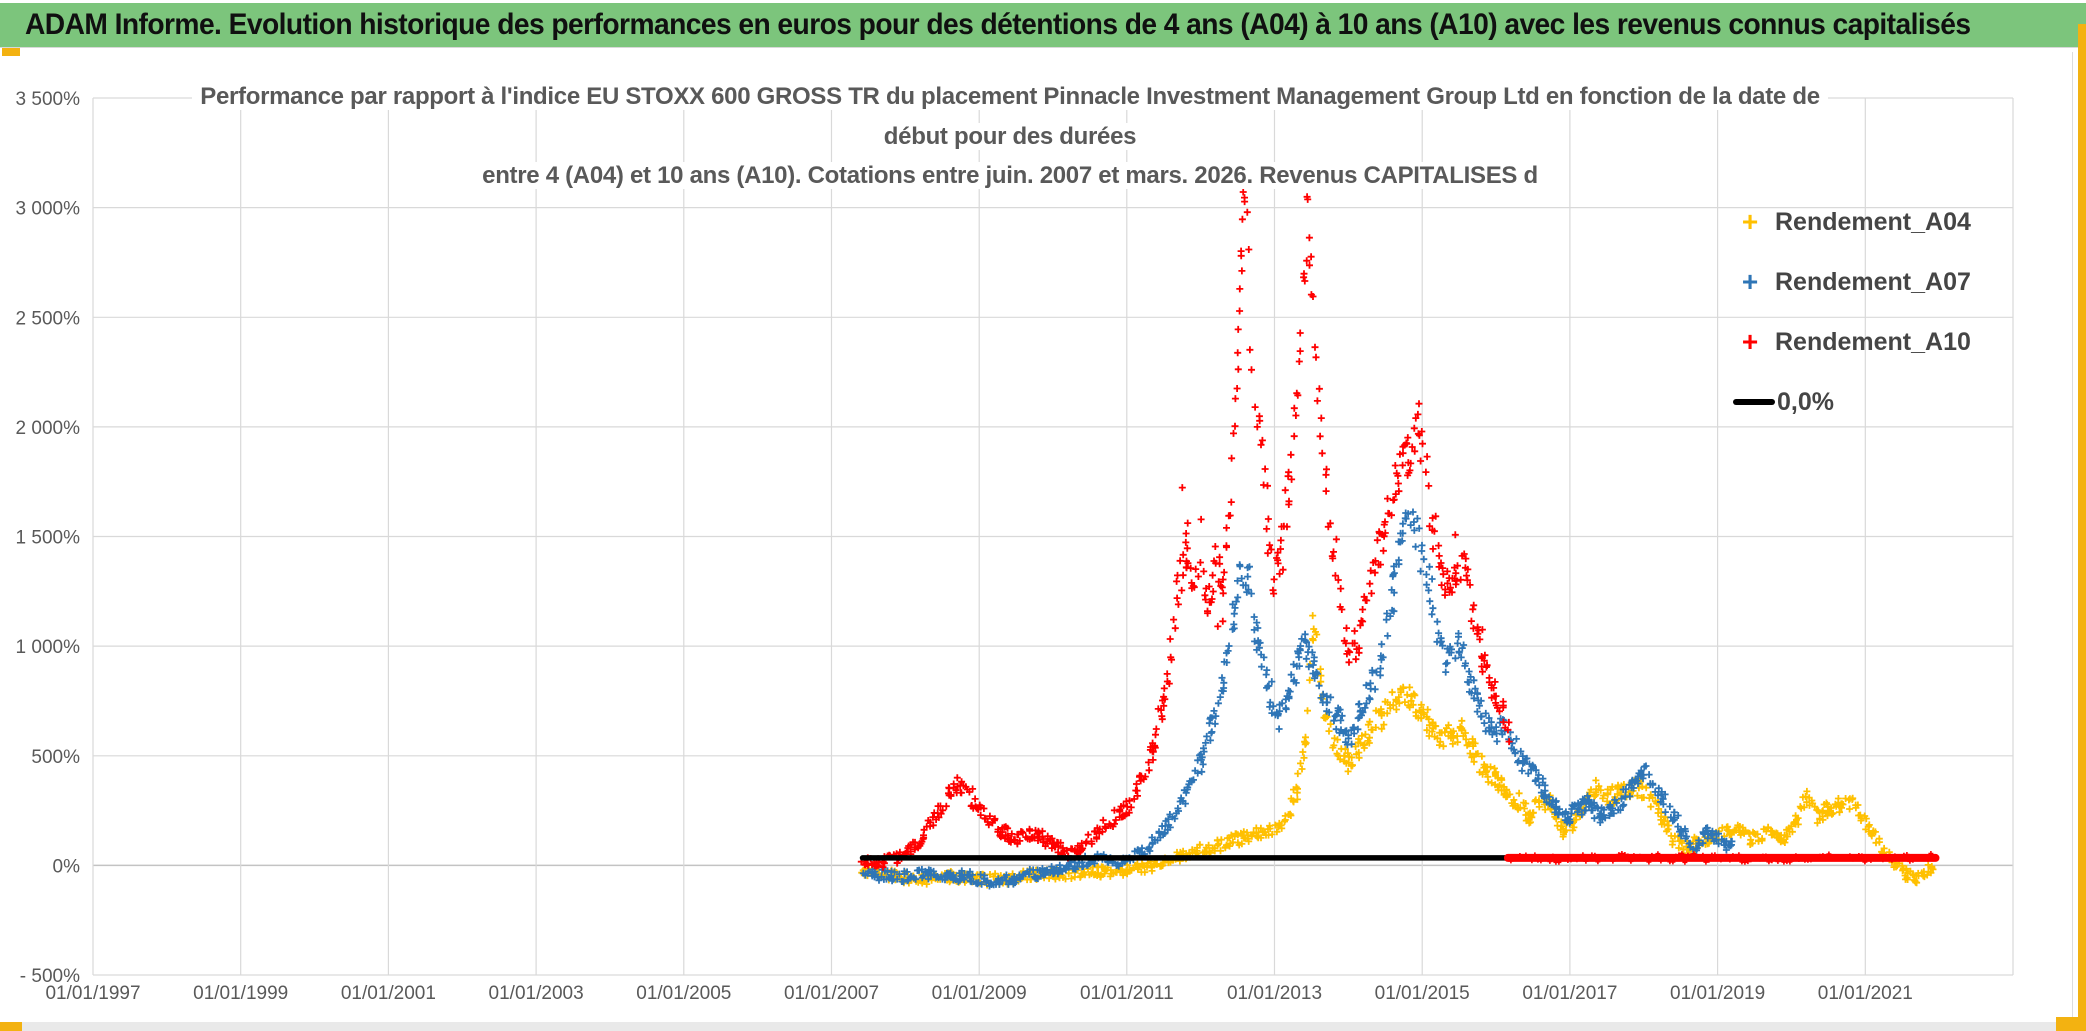 The image size is (2086, 1031). I want to click on svg-text: 1 500%, so click(48, 538).